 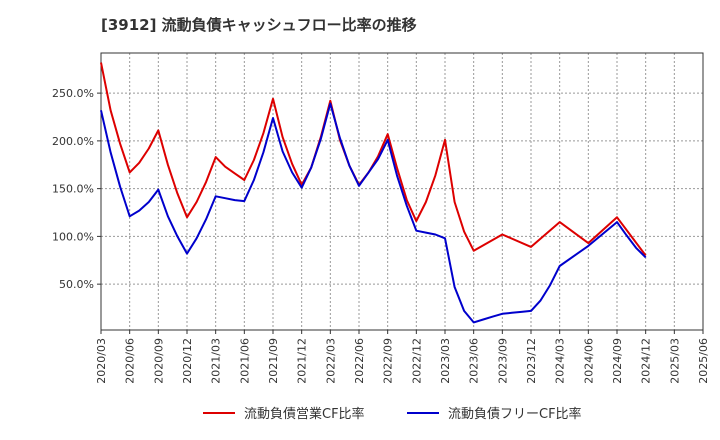 I want to click on x-tick-label: 2024/06, so click(x=588, y=361).